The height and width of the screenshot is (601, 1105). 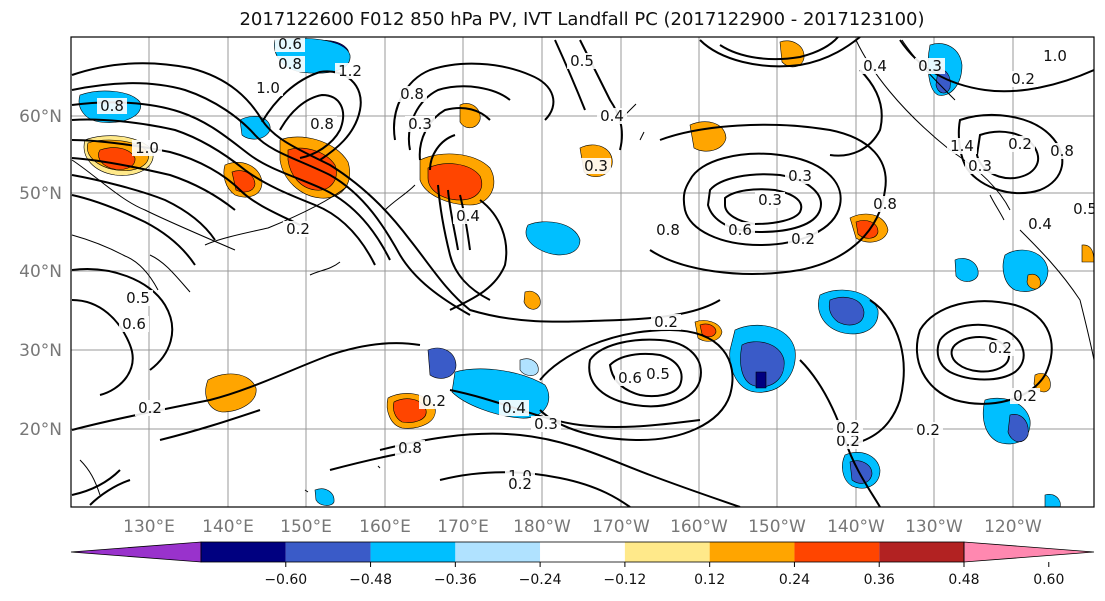 What do you see at coordinates (777, 527) in the screenshot?
I see `longitude-label: 150°W` at bounding box center [777, 527].